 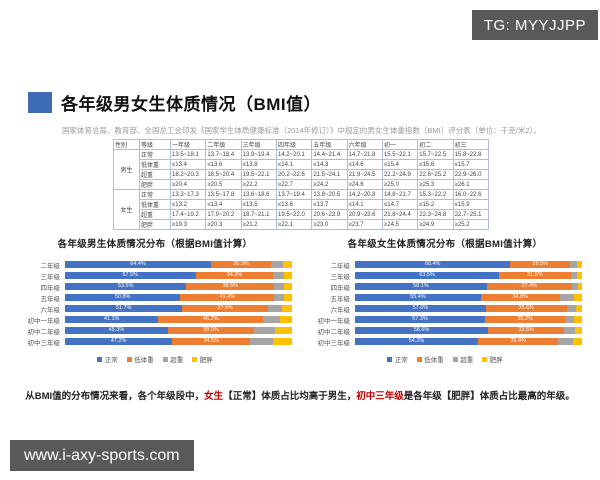 What do you see at coordinates (468, 286) in the screenshot?
I see `stacked-bar: 58.1% 37.4%` at bounding box center [468, 286].